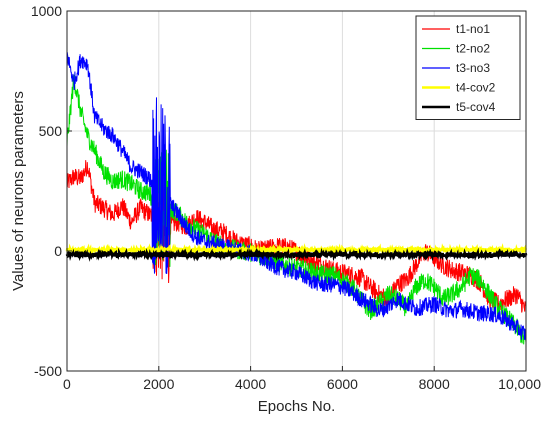 Image resolution: width=550 pixels, height=421 pixels. I want to click on x-tick-label-3: 6000, so click(342, 384).